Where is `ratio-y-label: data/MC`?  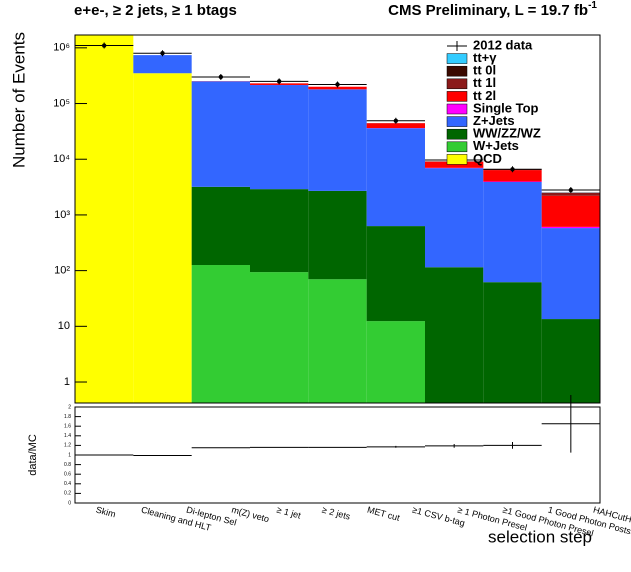 ratio-y-label: data/MC is located at coordinates (33, 455).